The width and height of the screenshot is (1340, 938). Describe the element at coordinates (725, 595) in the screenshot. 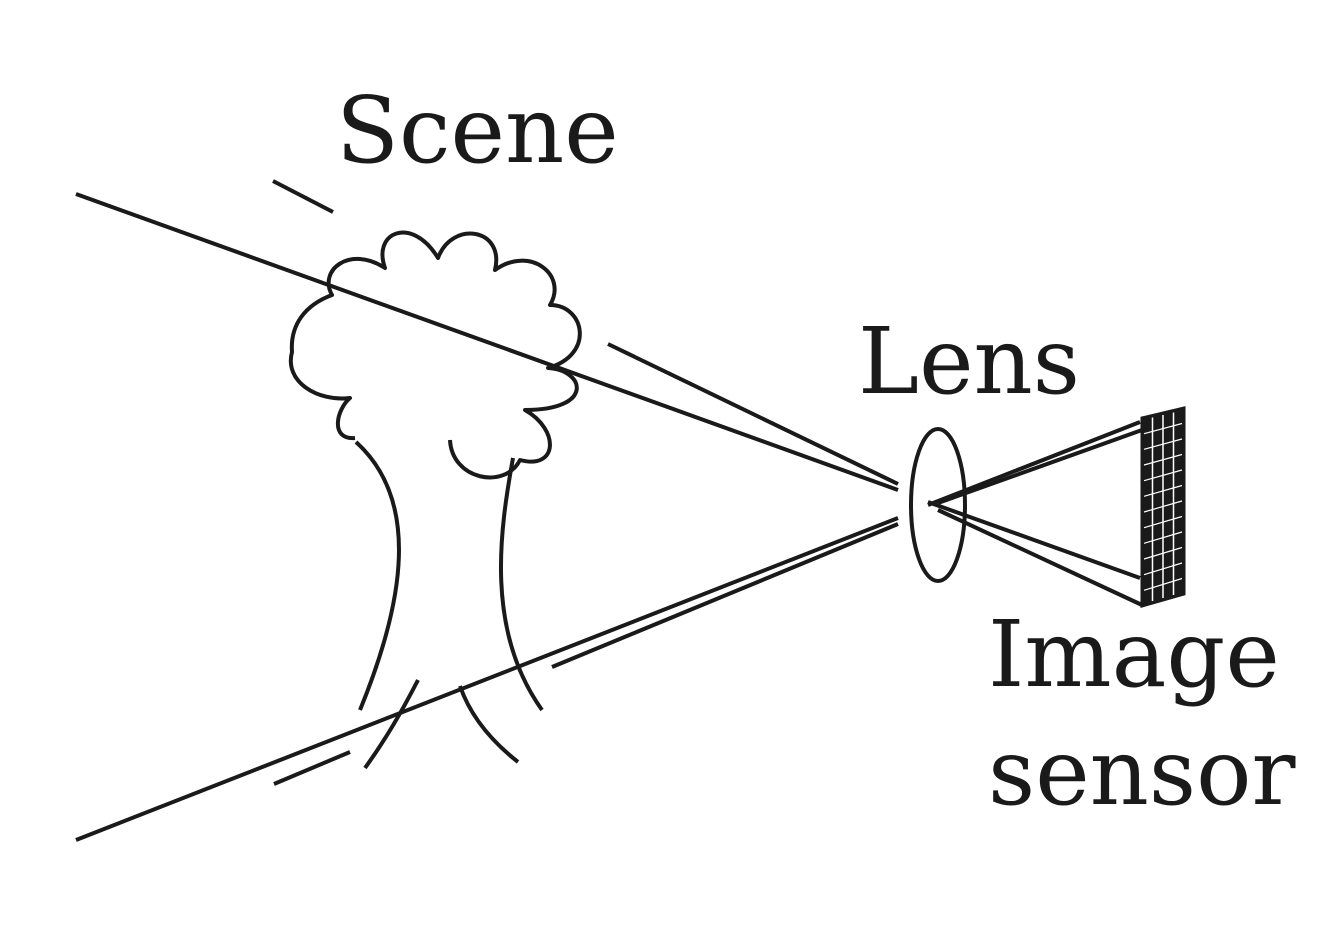

I see `ray-lower-short` at that location.